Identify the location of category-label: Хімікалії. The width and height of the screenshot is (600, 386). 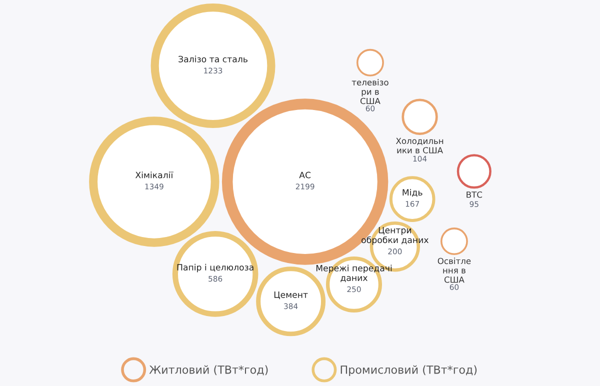
(154, 175).